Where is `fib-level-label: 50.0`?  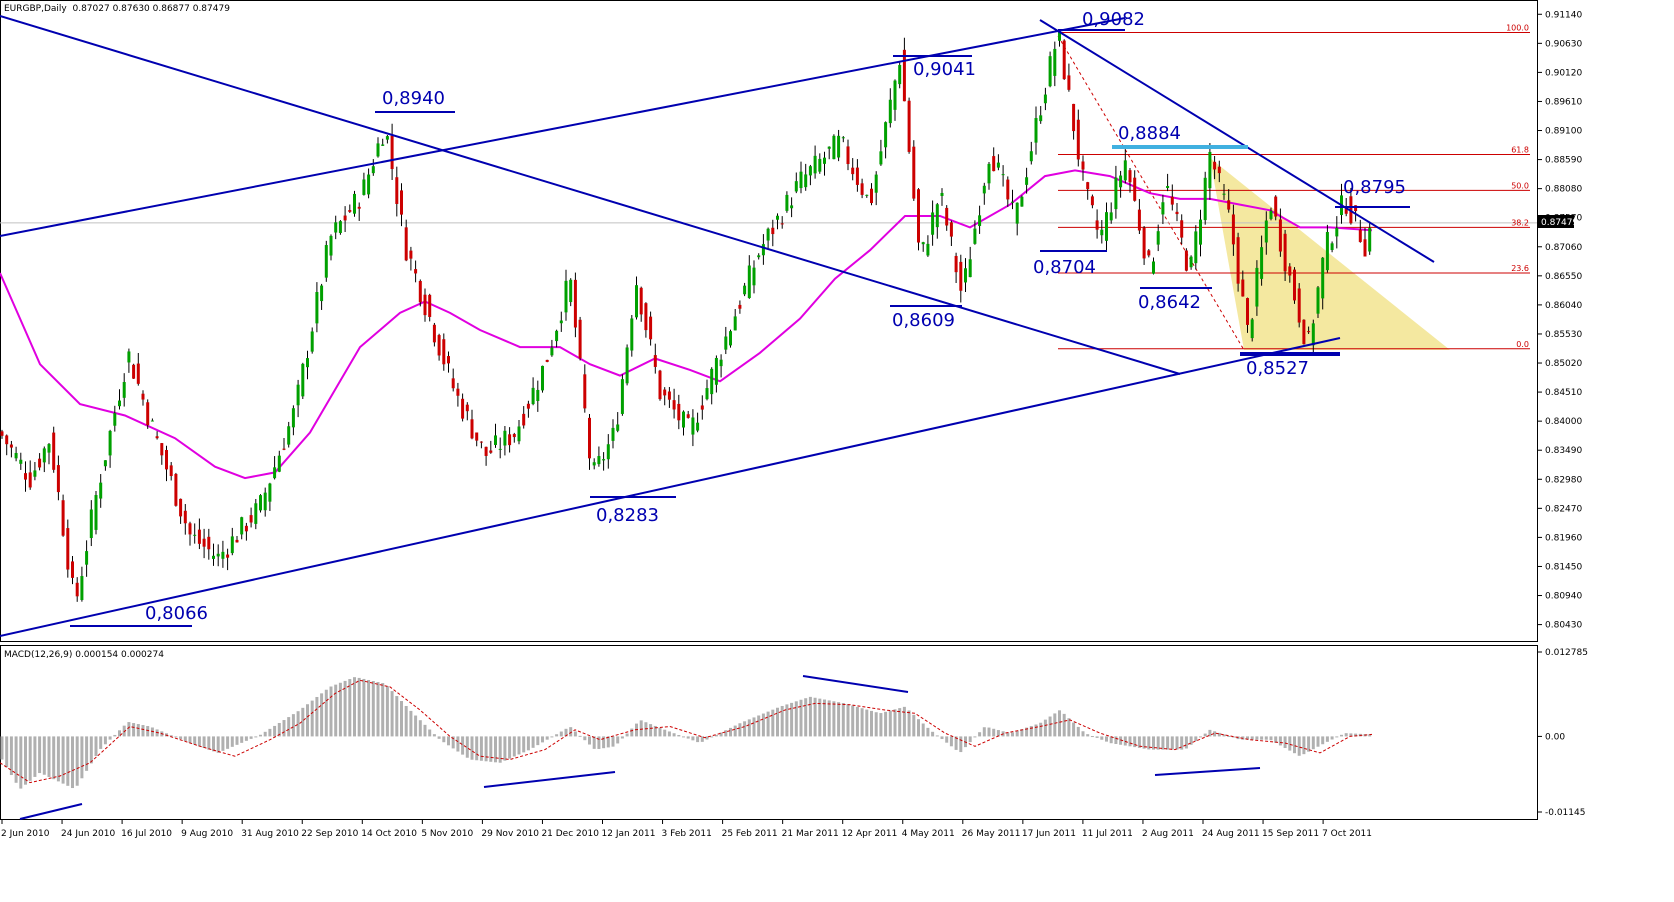 fib-level-label: 50.0 is located at coordinates (1520, 185).